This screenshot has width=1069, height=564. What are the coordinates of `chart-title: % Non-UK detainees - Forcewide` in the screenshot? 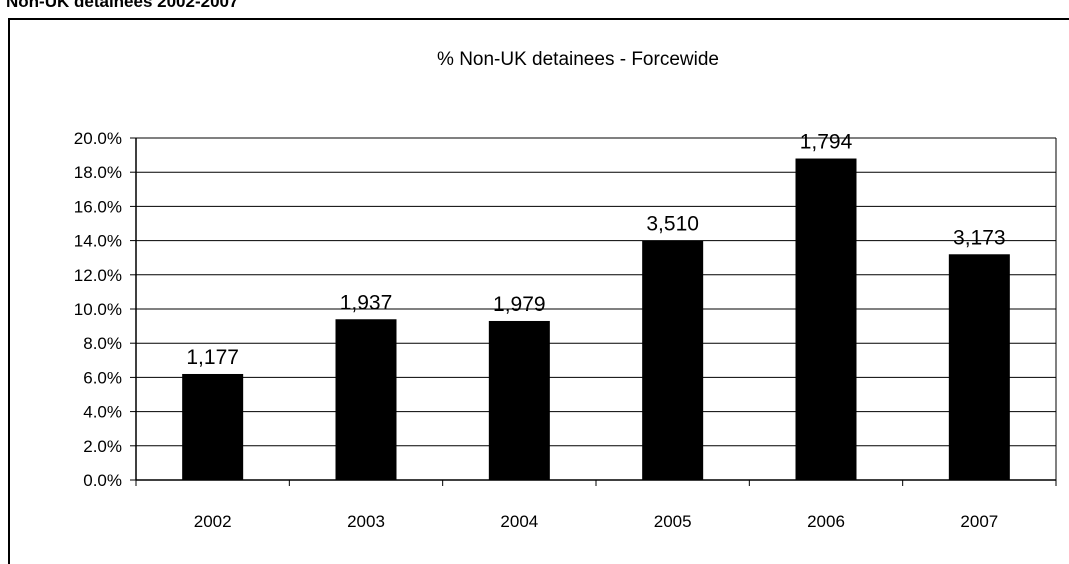 It's located at (578, 59).